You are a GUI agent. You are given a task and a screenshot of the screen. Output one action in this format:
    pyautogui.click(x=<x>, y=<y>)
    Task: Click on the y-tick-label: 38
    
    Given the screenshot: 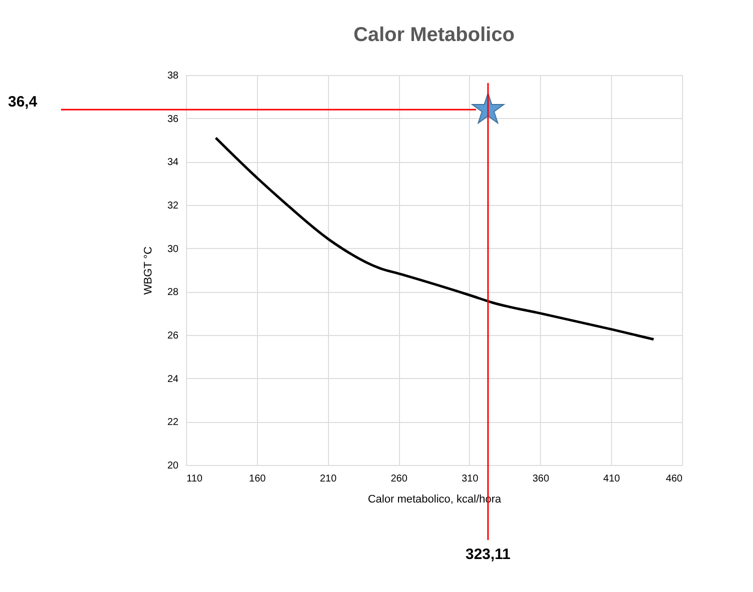 What is the action you would take?
    pyautogui.click(x=173, y=76)
    